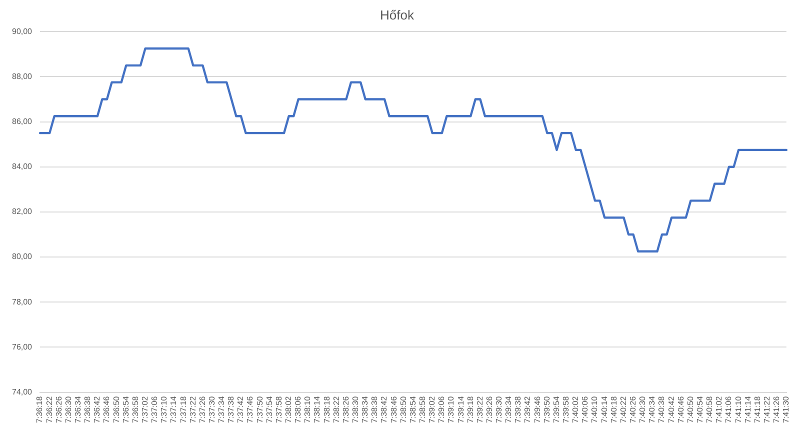 The height and width of the screenshot is (427, 800). What do you see at coordinates (709, 410) in the screenshot?
I see `x-tick-label: 7:40:58` at bounding box center [709, 410].